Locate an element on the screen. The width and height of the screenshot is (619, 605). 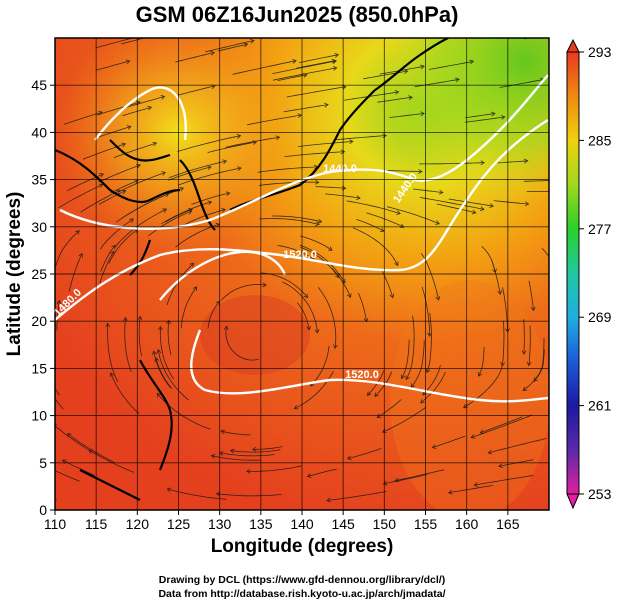
x-tick-label: 125 is located at coordinates (179, 524).